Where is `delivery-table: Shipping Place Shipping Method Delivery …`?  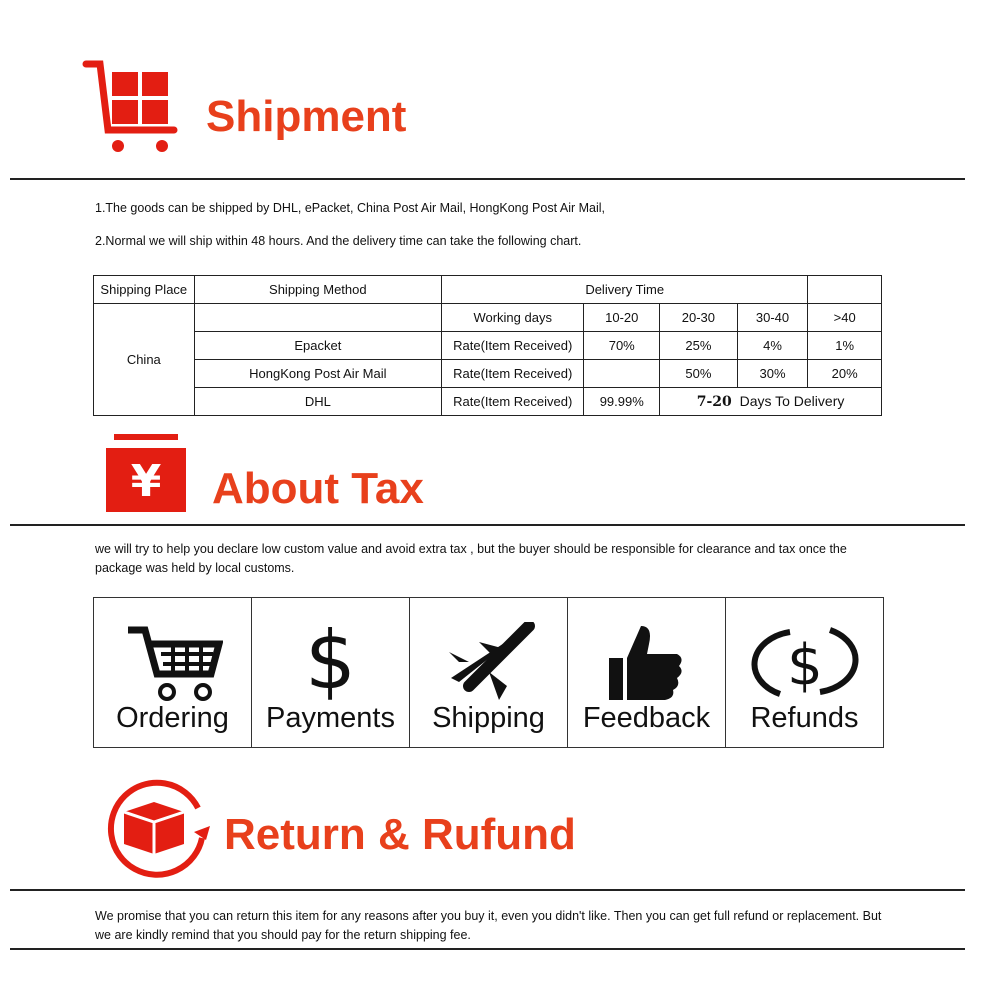
delivery-table: Shipping Place Shipping Method Delivery … is located at coordinates (487, 345).